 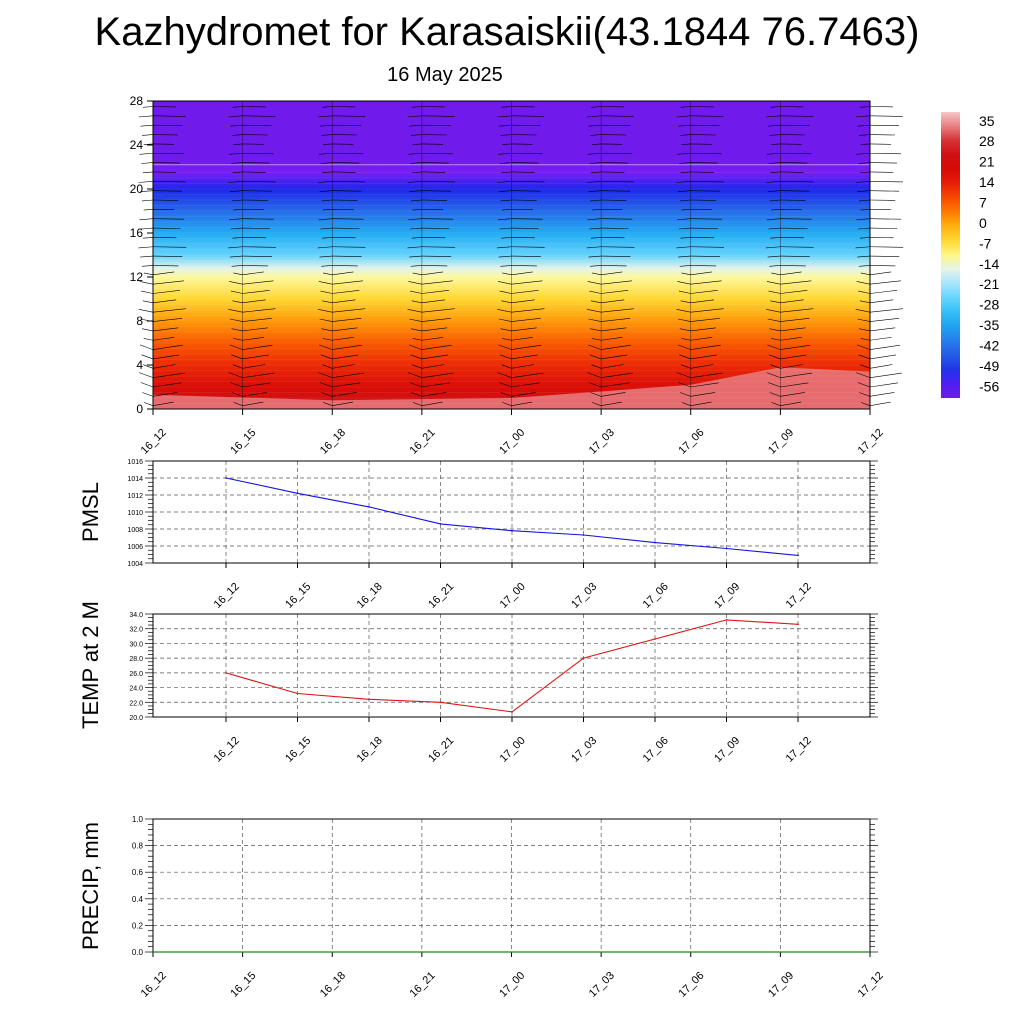 What do you see at coordinates (987, 141) in the screenshot?
I see `colorbar-label: 28` at bounding box center [987, 141].